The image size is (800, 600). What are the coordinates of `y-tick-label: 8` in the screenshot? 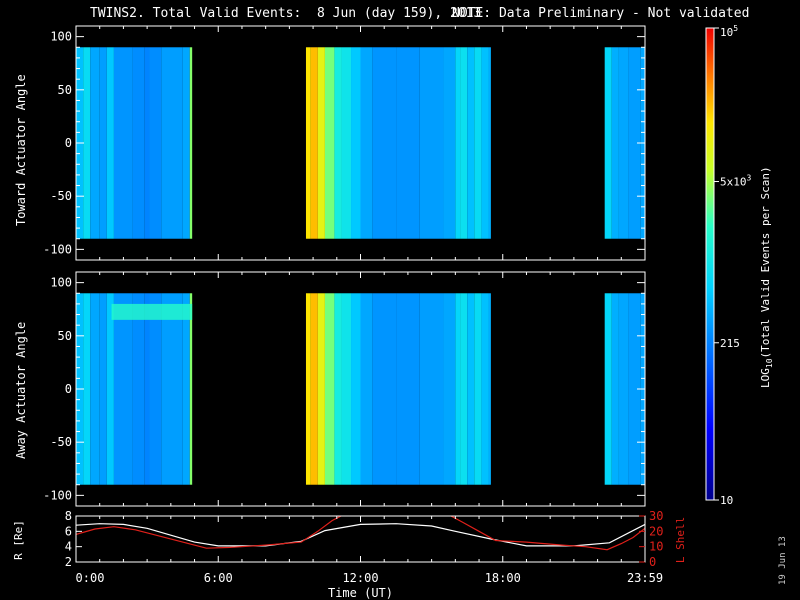 It's located at (68, 516).